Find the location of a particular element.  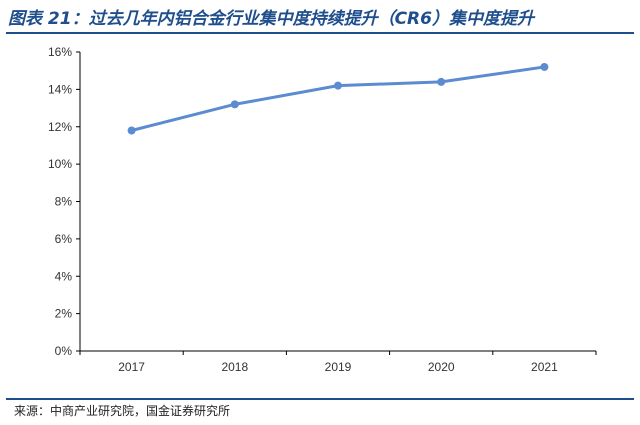

x-tick-label: 2020 is located at coordinates (441, 367).